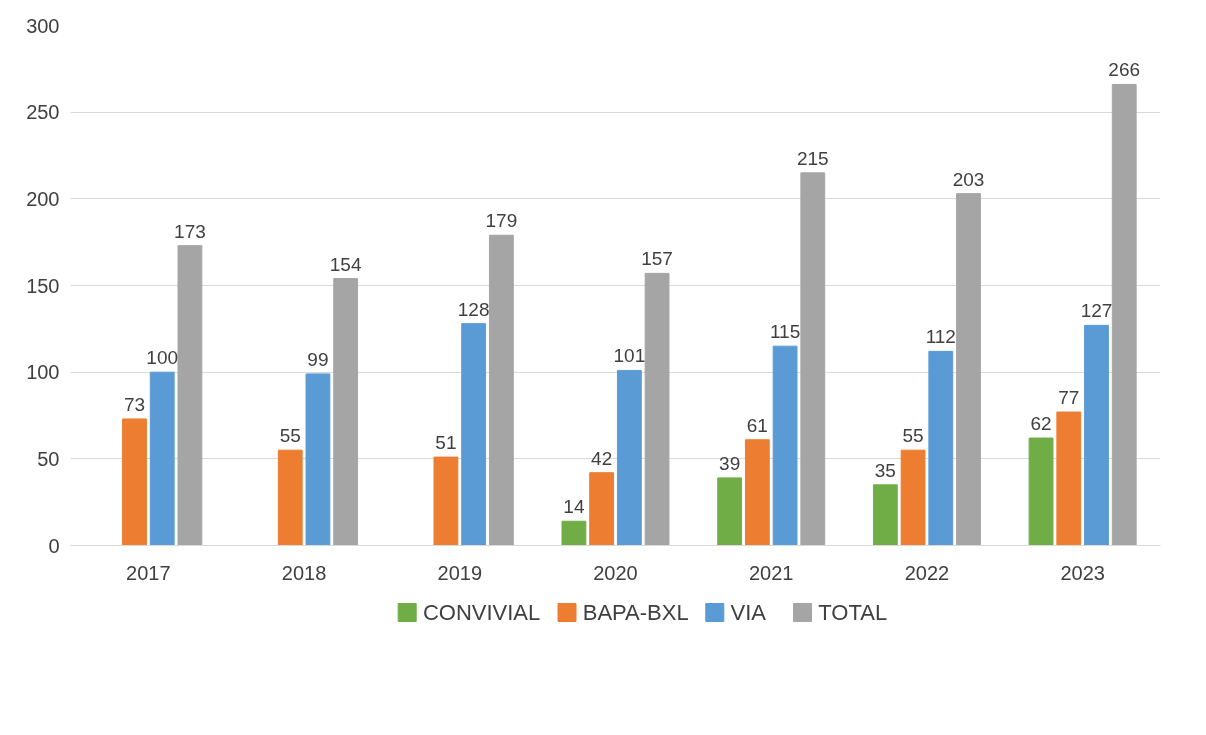  I want to click on data-label: 127, so click(1096, 311).